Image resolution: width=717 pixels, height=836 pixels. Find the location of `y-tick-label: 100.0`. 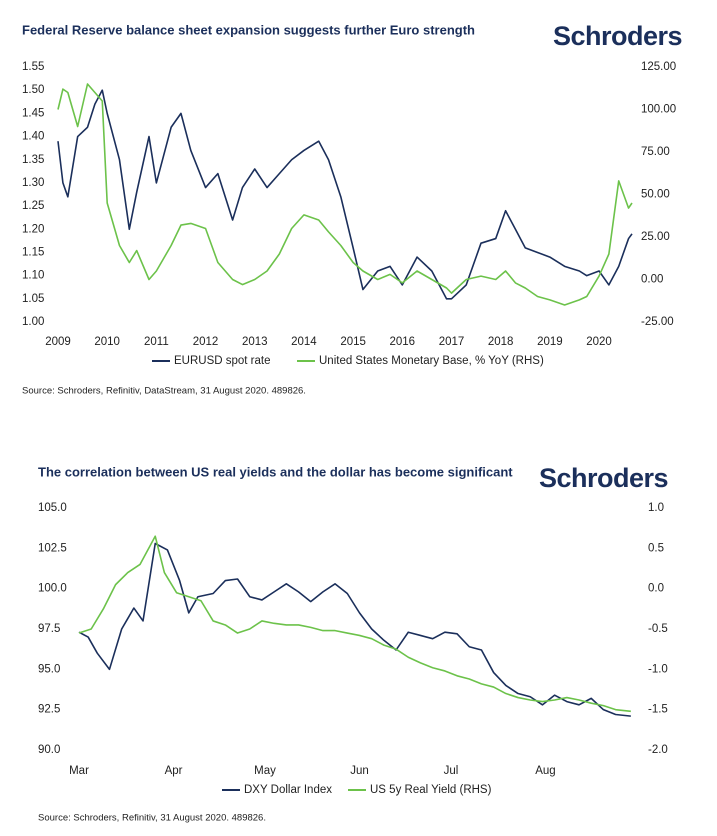

y-tick-label: 100.0 is located at coordinates (52, 589).